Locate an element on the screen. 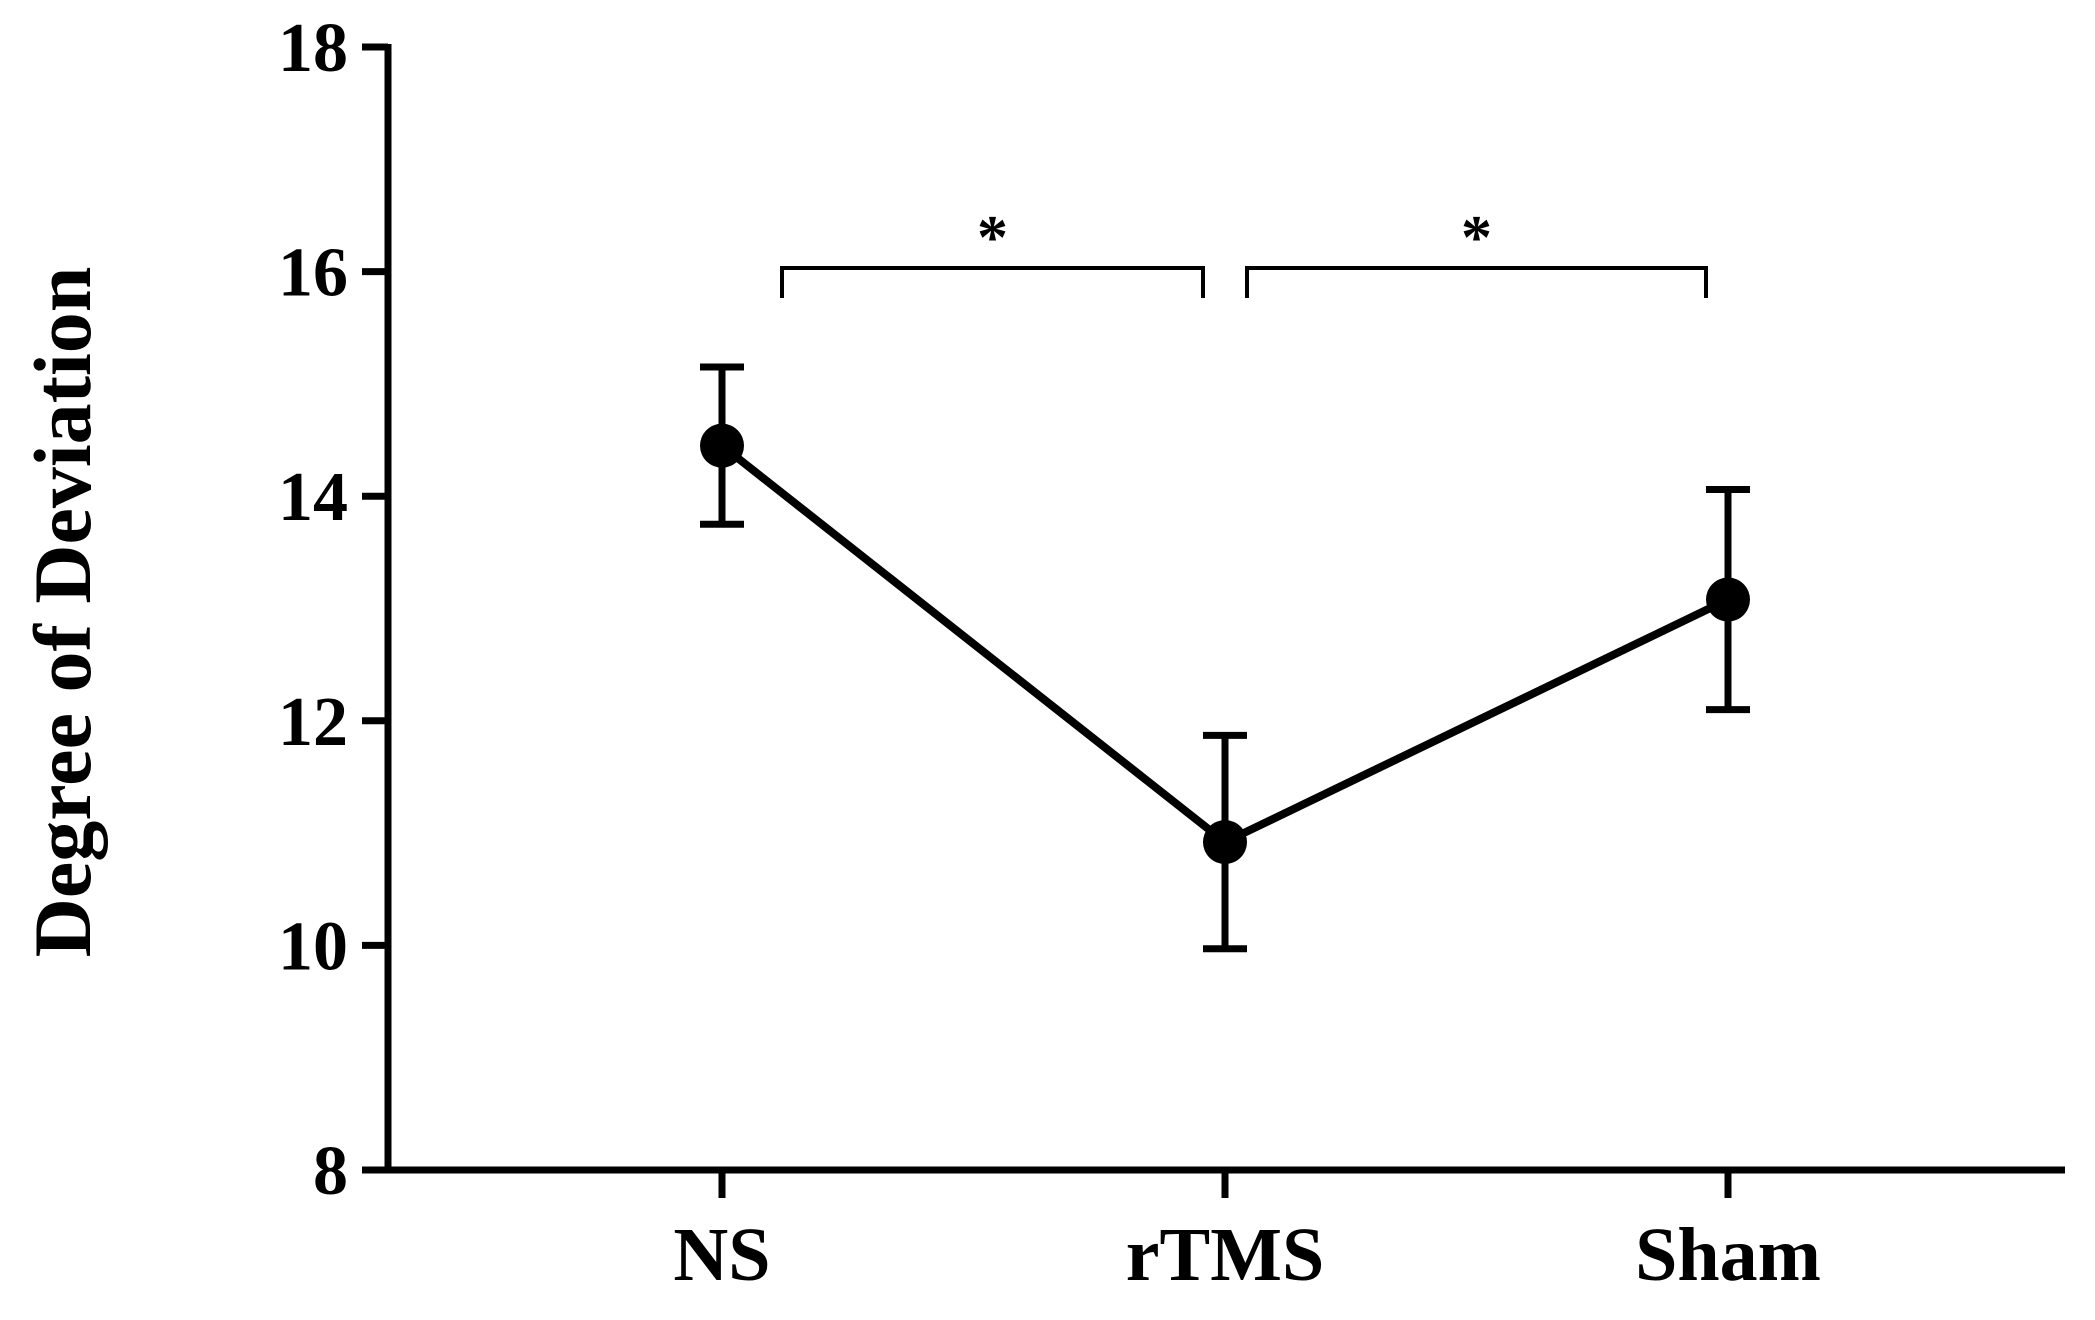  x-tick-label: Sham is located at coordinates (1728, 1255).